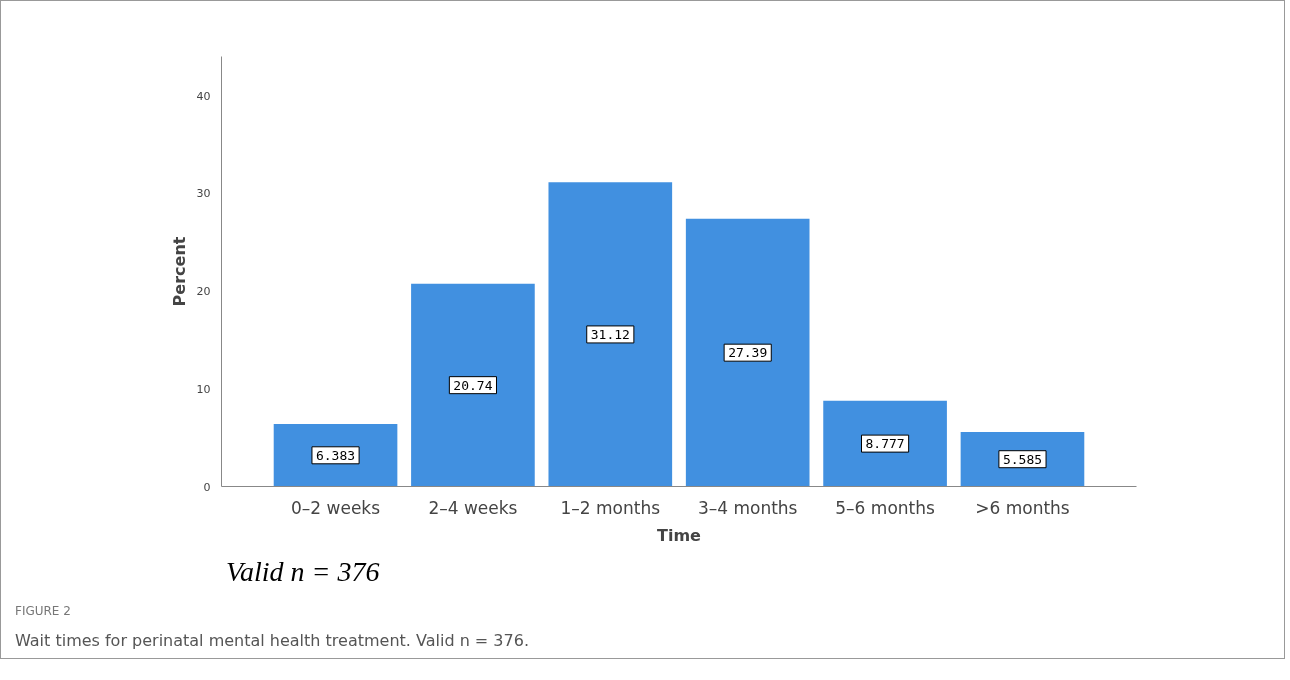 The height and width of the screenshot is (680, 1290). I want to click on x-tick-label: 2–4 weeks, so click(473, 507).